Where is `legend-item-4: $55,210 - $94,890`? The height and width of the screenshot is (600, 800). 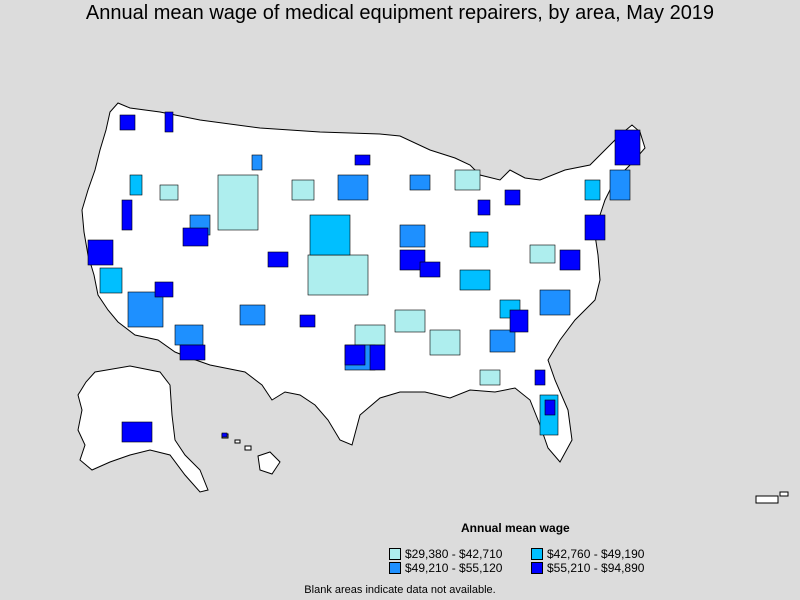 legend-item-4: $55,210 - $94,890 is located at coordinates (587, 568).